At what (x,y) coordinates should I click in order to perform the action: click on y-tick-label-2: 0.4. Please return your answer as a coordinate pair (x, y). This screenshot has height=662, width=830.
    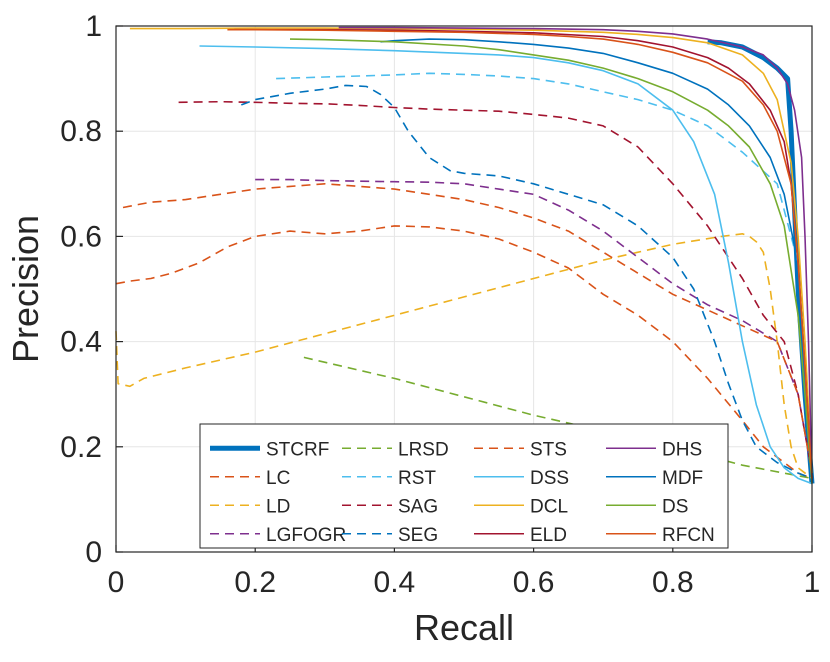
    Looking at the image, I should click on (81, 342).